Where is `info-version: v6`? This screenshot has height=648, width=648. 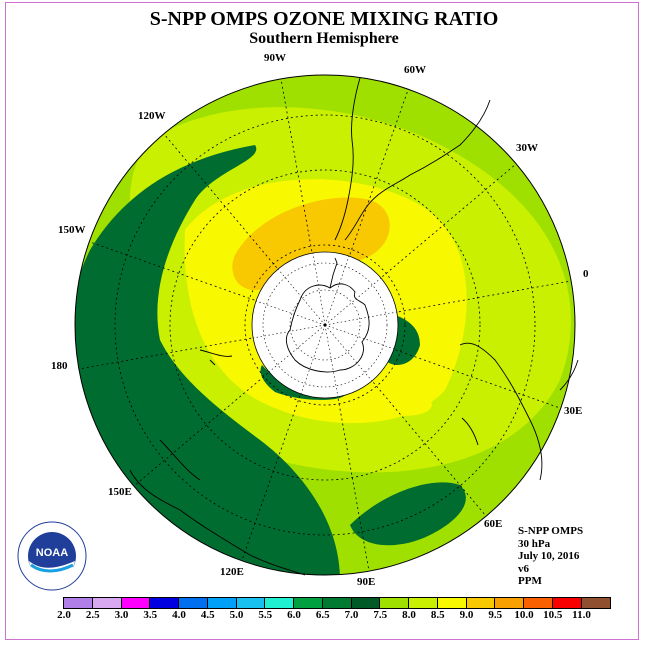 info-version: v6 is located at coordinates (523, 568).